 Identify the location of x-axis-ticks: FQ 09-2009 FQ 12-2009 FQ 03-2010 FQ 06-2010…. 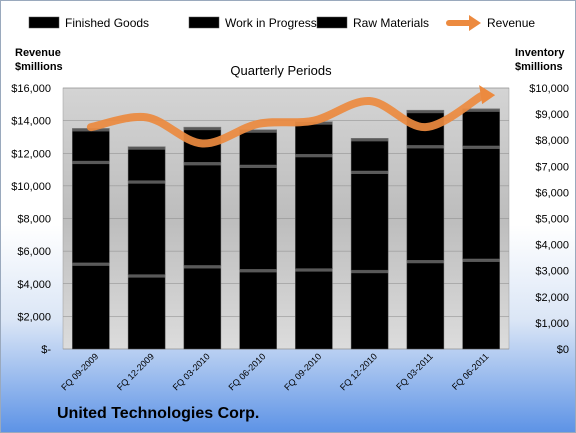
(274, 371).